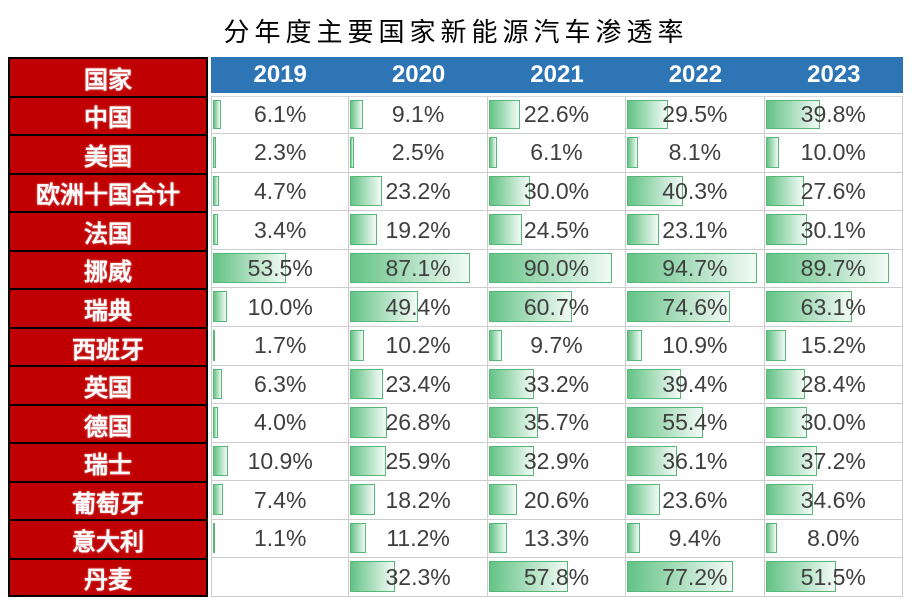 This screenshot has height=606, width=912. I want to click on value-cell: 9.4%, so click(695, 539).